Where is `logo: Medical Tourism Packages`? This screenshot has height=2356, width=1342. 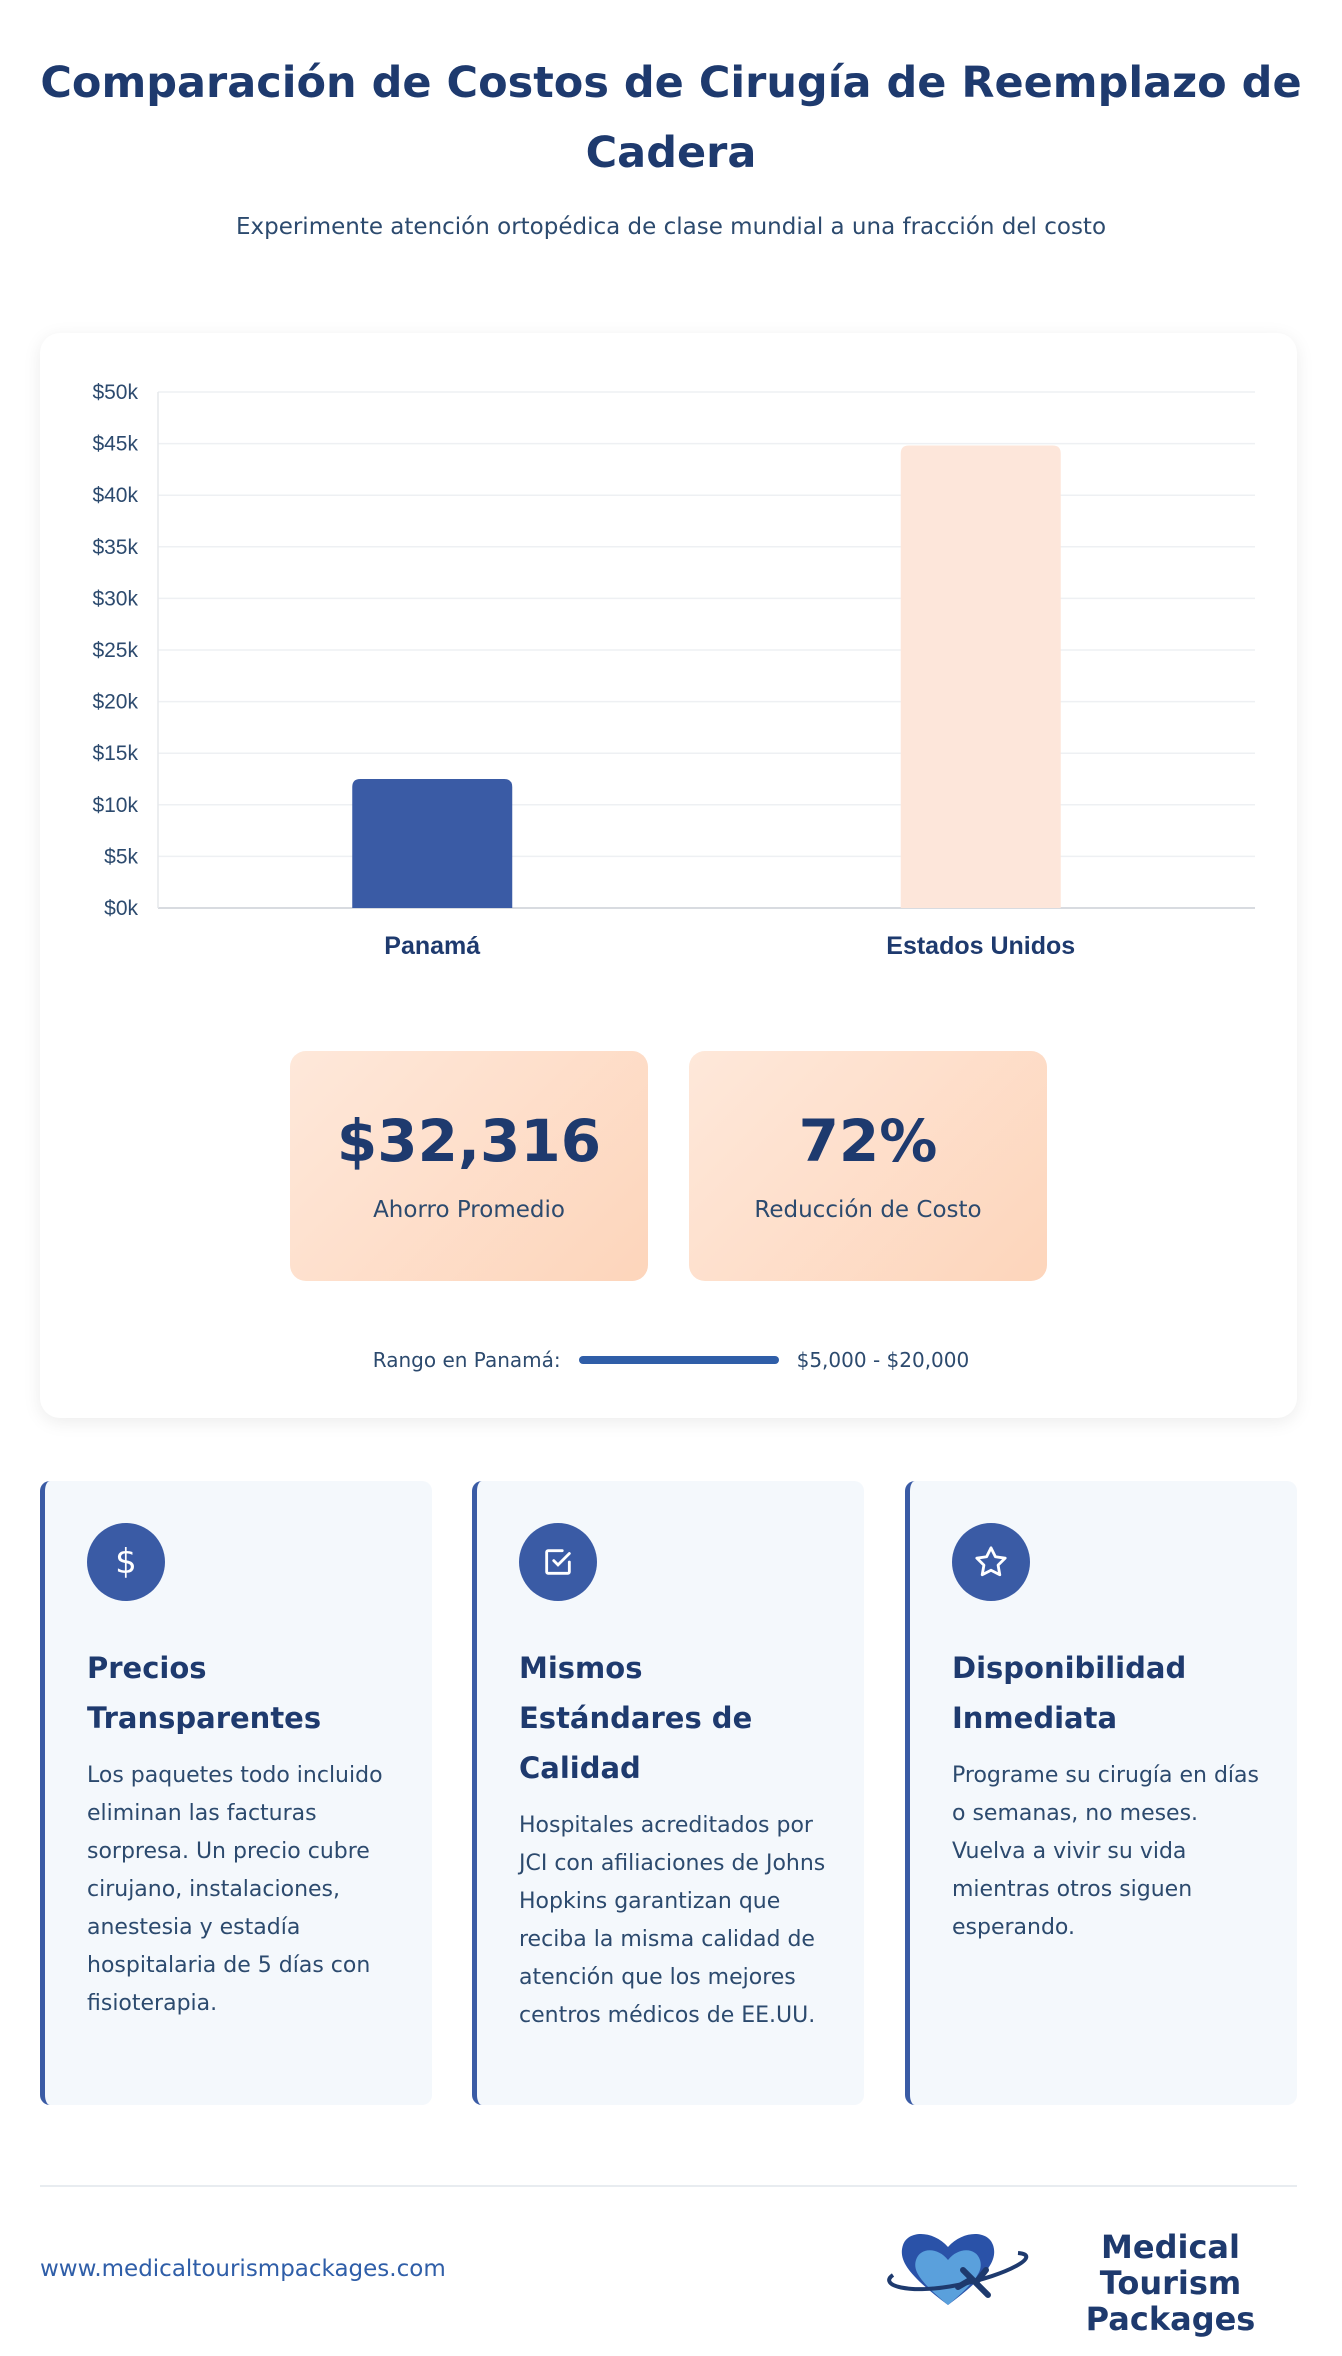
logo: Medical Tourism Packages is located at coordinates (1088, 2281).